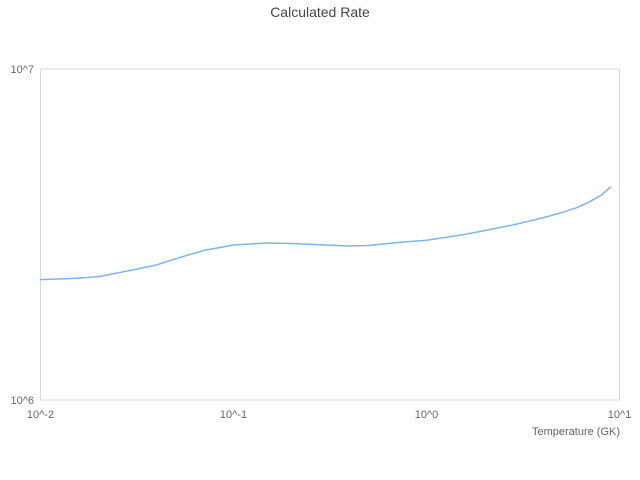 The image size is (640, 480). Describe the element at coordinates (22, 401) in the screenshot. I see `y-tick-label: 10^6` at that location.